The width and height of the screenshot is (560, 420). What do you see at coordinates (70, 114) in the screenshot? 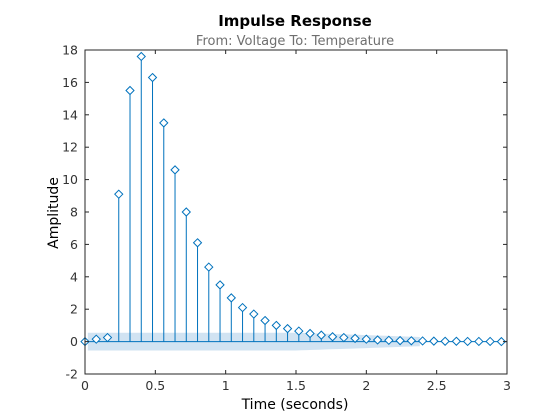
I see `y-tick-label: 14` at bounding box center [70, 114].